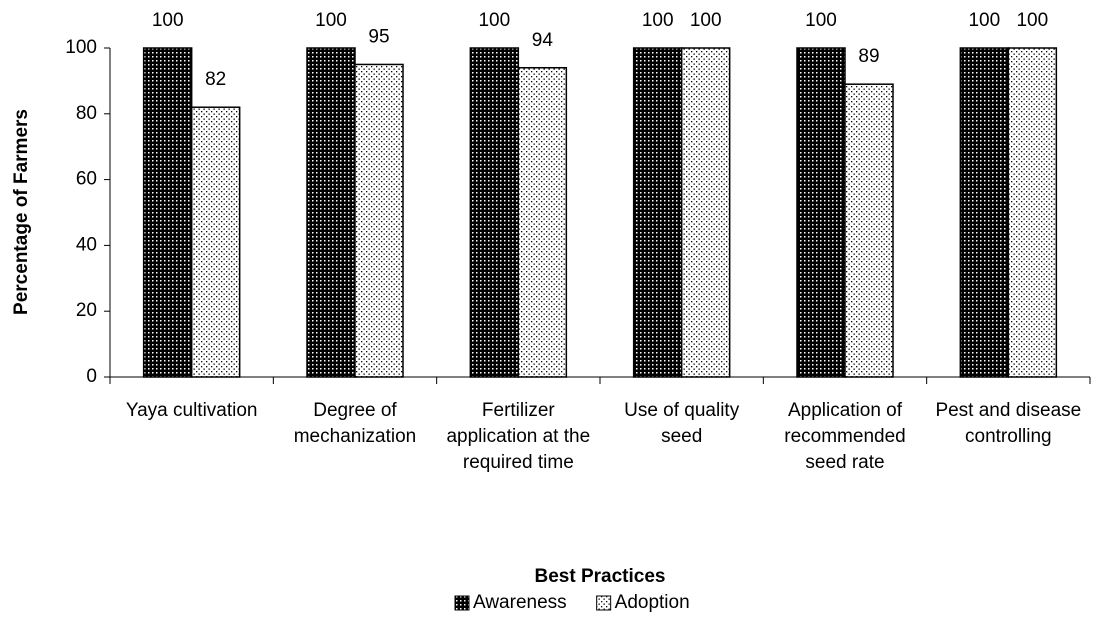 This screenshot has width=1100, height=617. Describe the element at coordinates (86, 113) in the screenshot. I see `y-tick-label: 80` at that location.